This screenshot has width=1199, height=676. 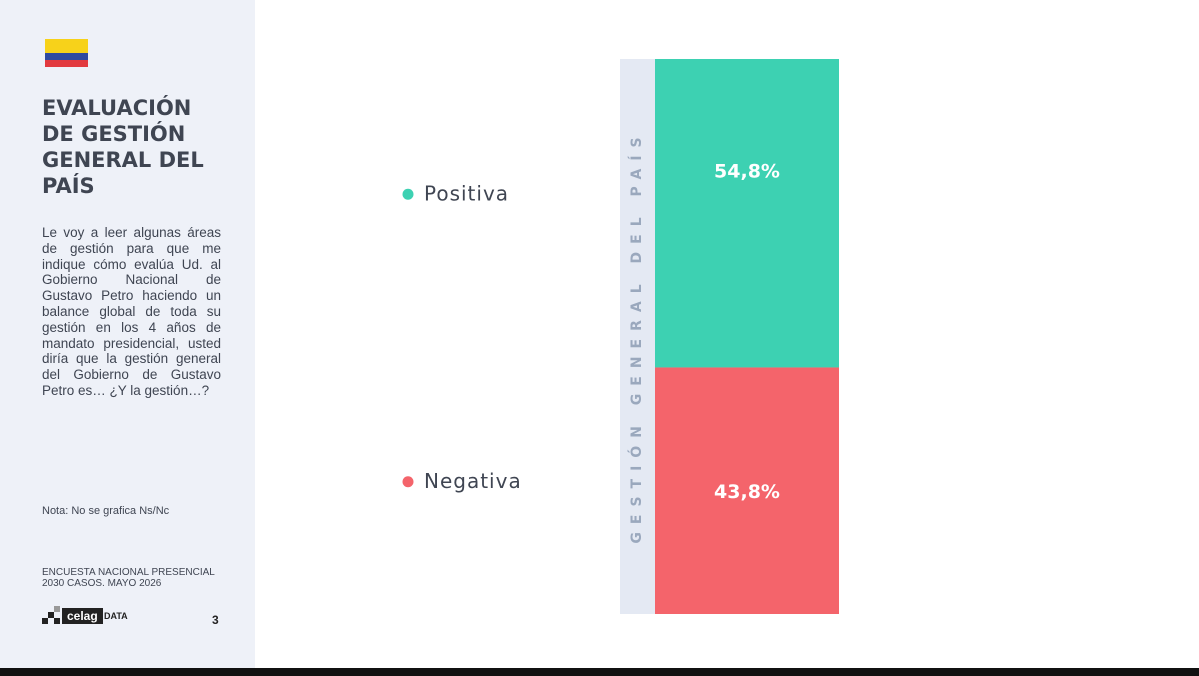 I want to click on legend-label: Positiva, so click(x=466, y=194).